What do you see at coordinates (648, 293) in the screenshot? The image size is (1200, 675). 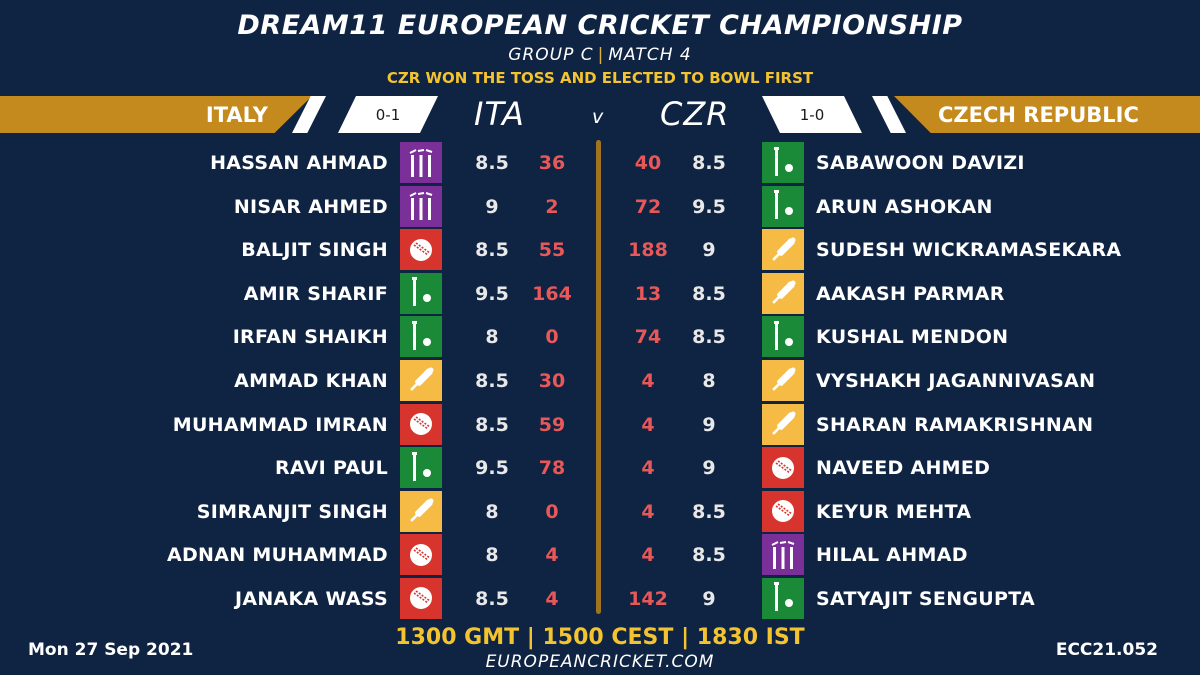 I see `points-right: 13` at bounding box center [648, 293].